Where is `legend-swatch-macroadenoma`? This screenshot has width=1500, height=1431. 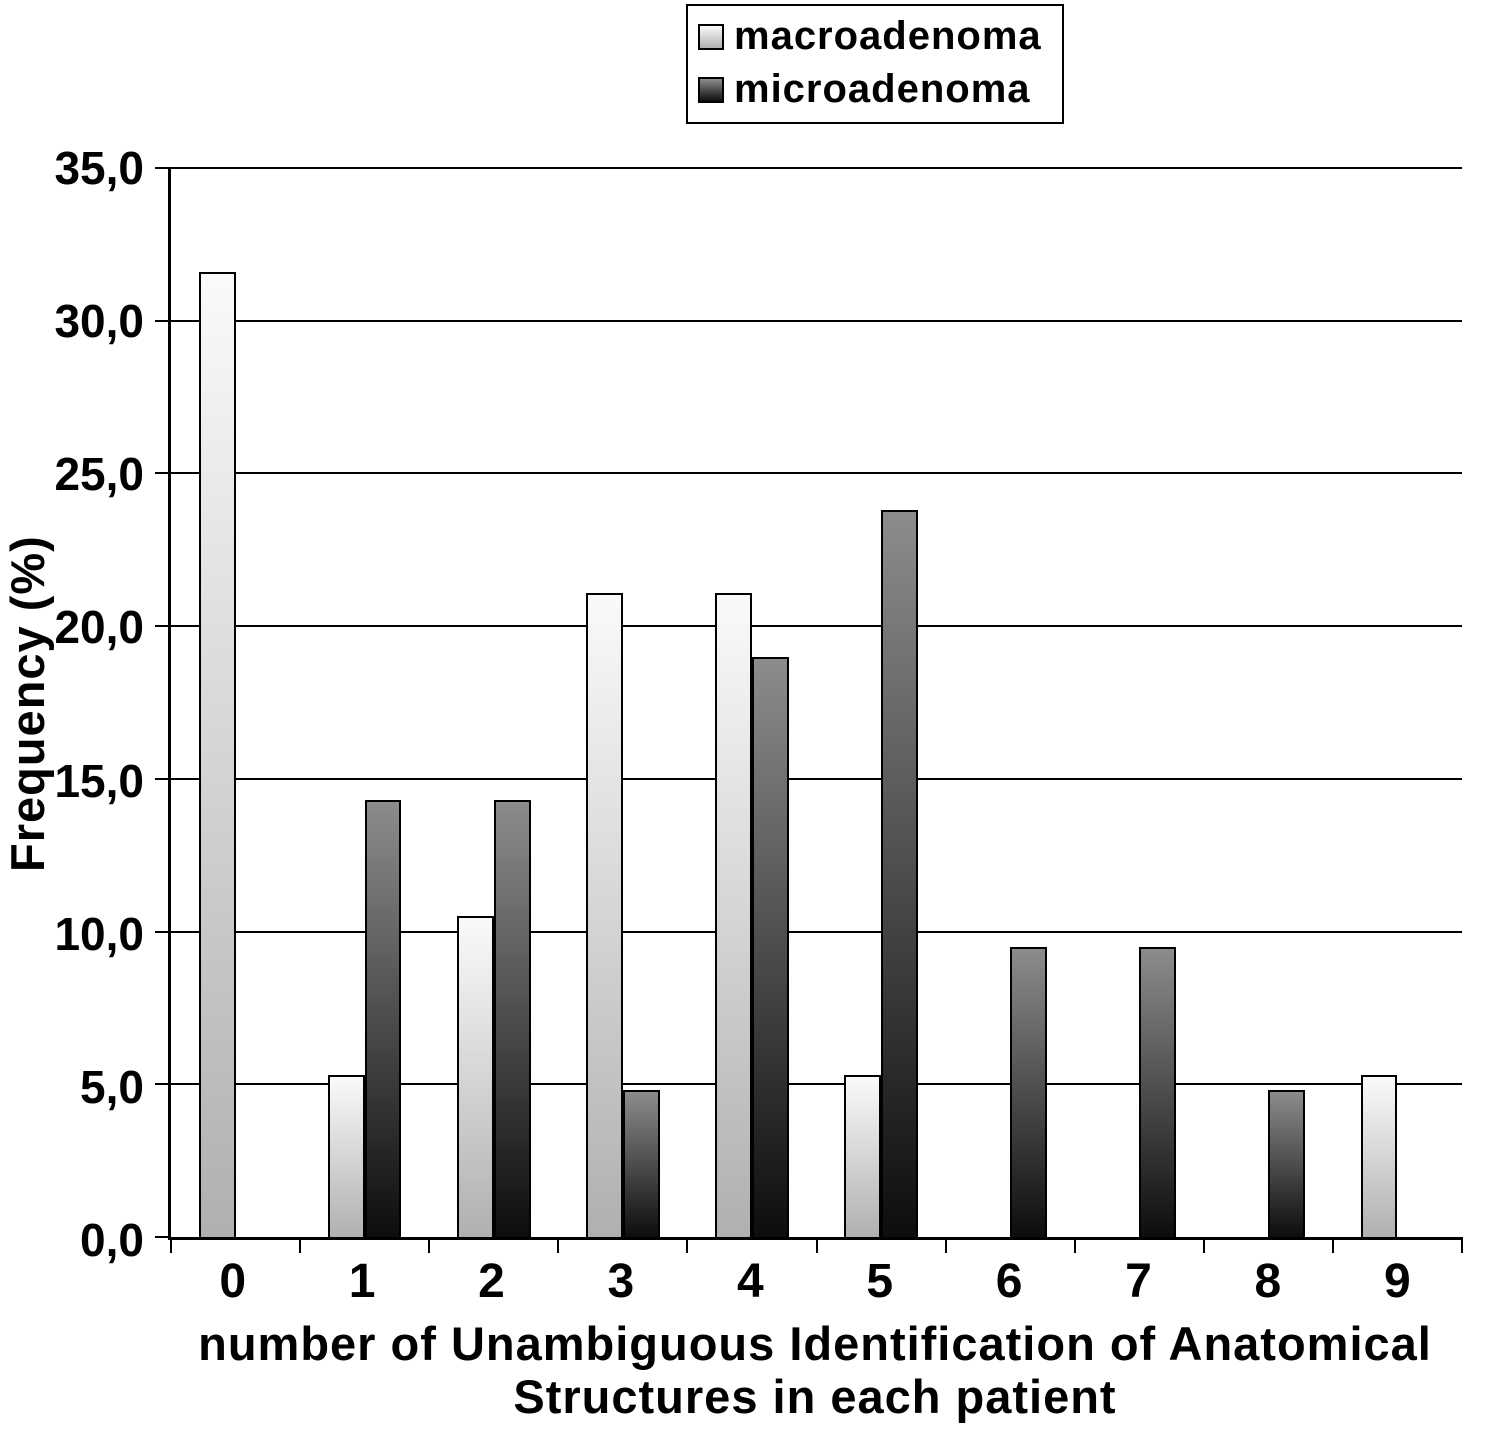 legend-swatch-macroadenoma is located at coordinates (711, 36).